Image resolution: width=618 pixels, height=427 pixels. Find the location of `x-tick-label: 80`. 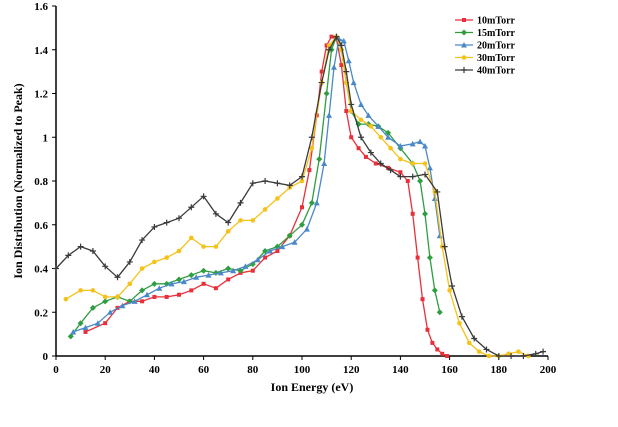

x-tick-label: 80 is located at coordinates (253, 370).